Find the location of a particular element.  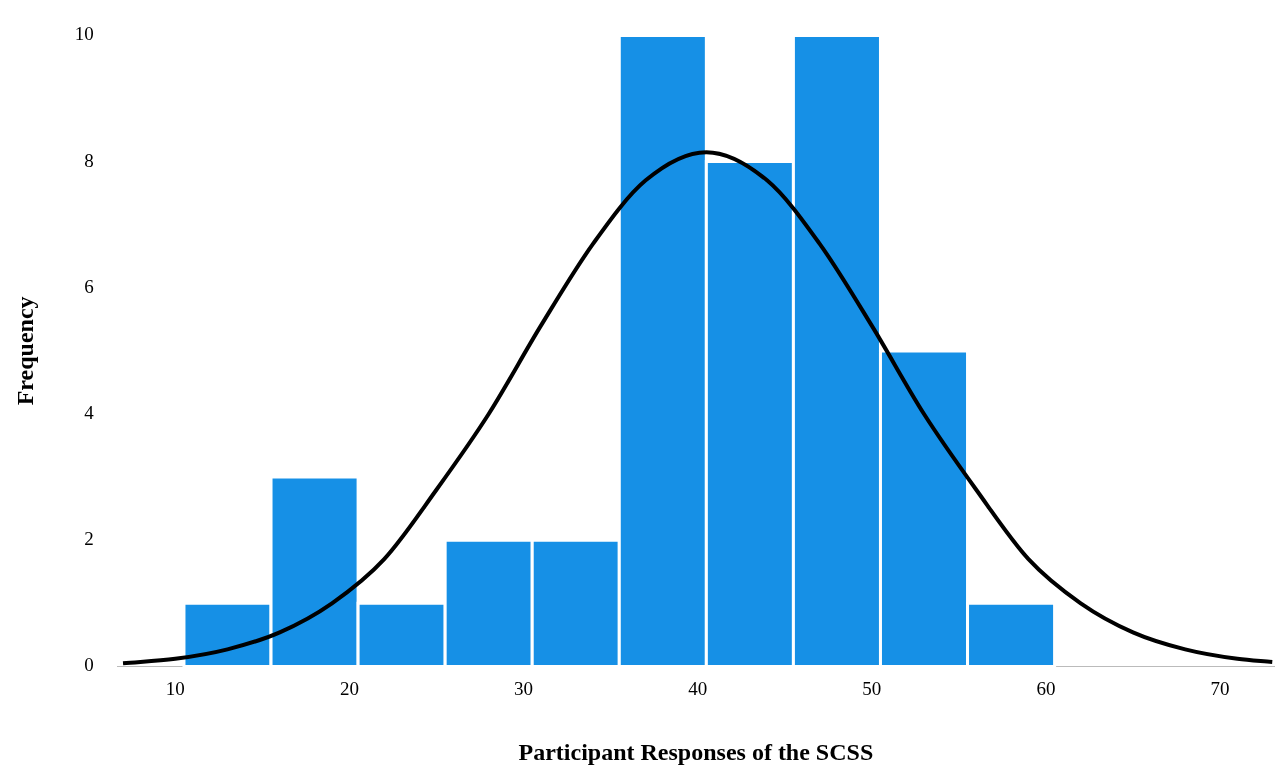

y-tick-label: 6 is located at coordinates (89, 286).